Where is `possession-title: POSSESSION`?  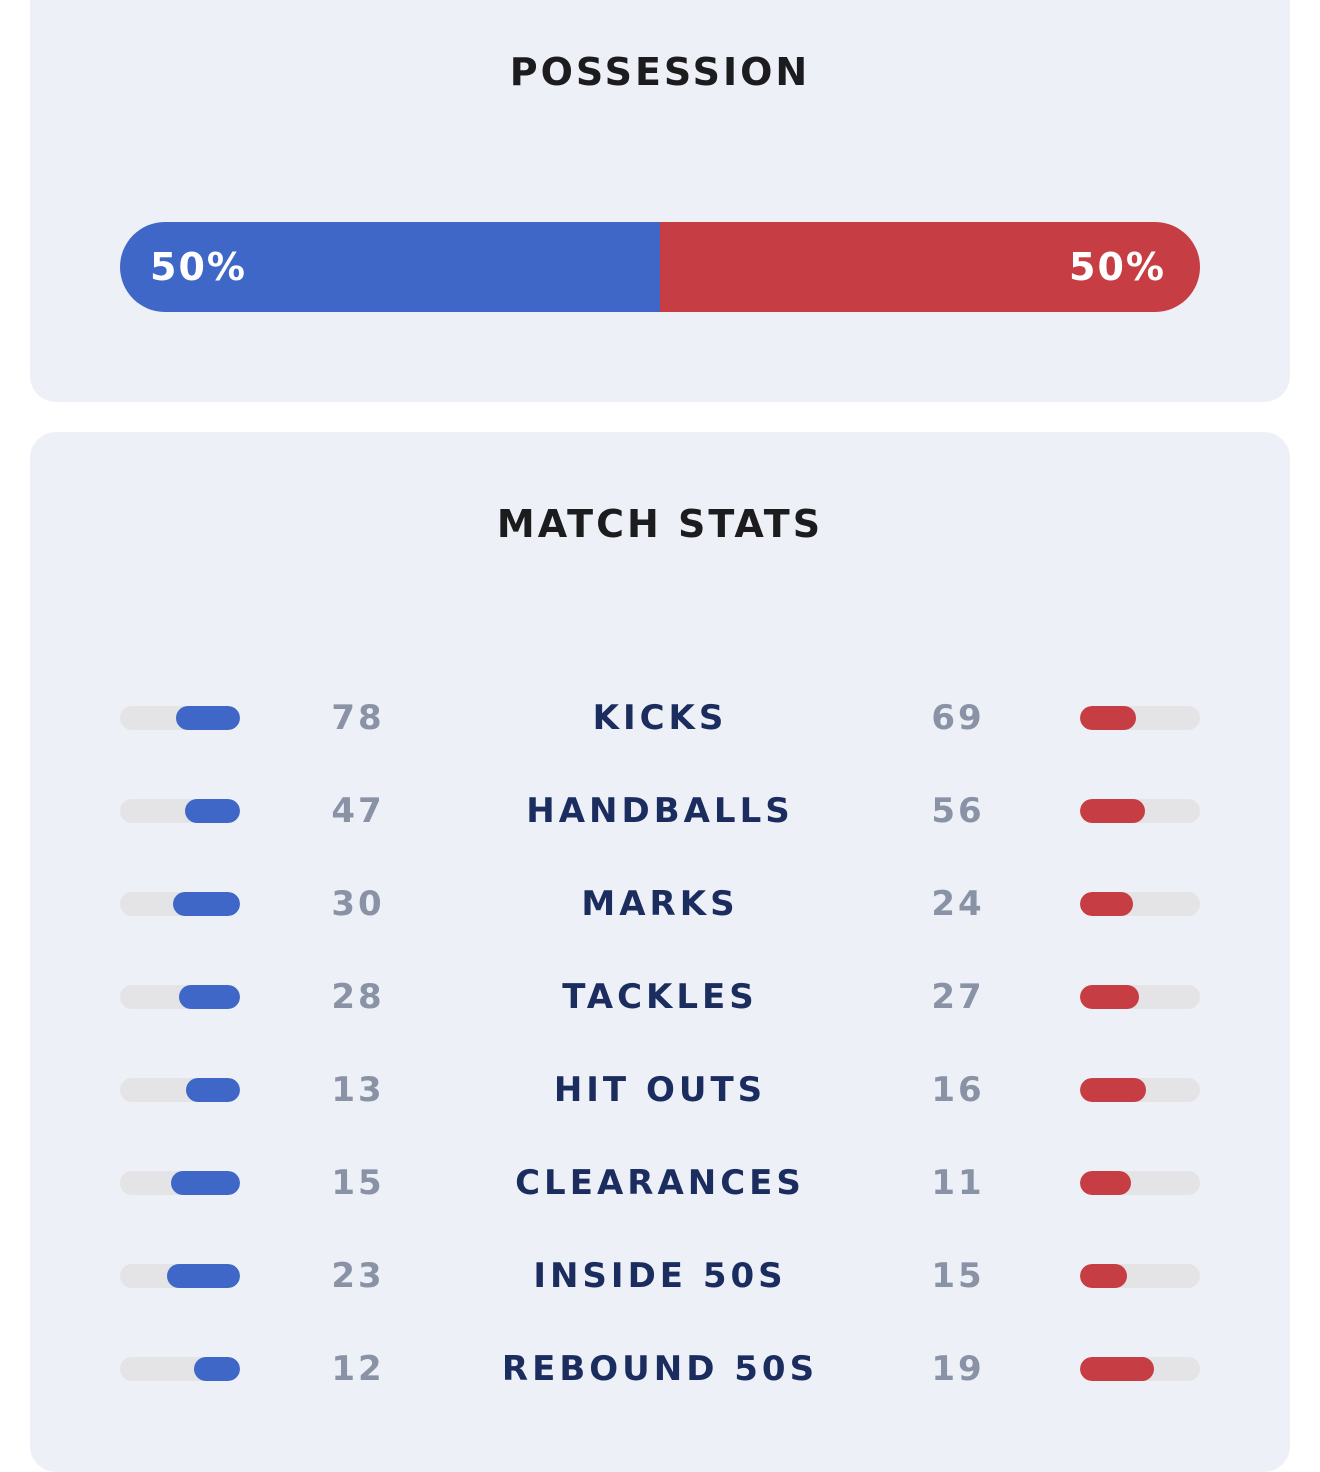
possession-title: POSSESSION is located at coordinates (660, 72).